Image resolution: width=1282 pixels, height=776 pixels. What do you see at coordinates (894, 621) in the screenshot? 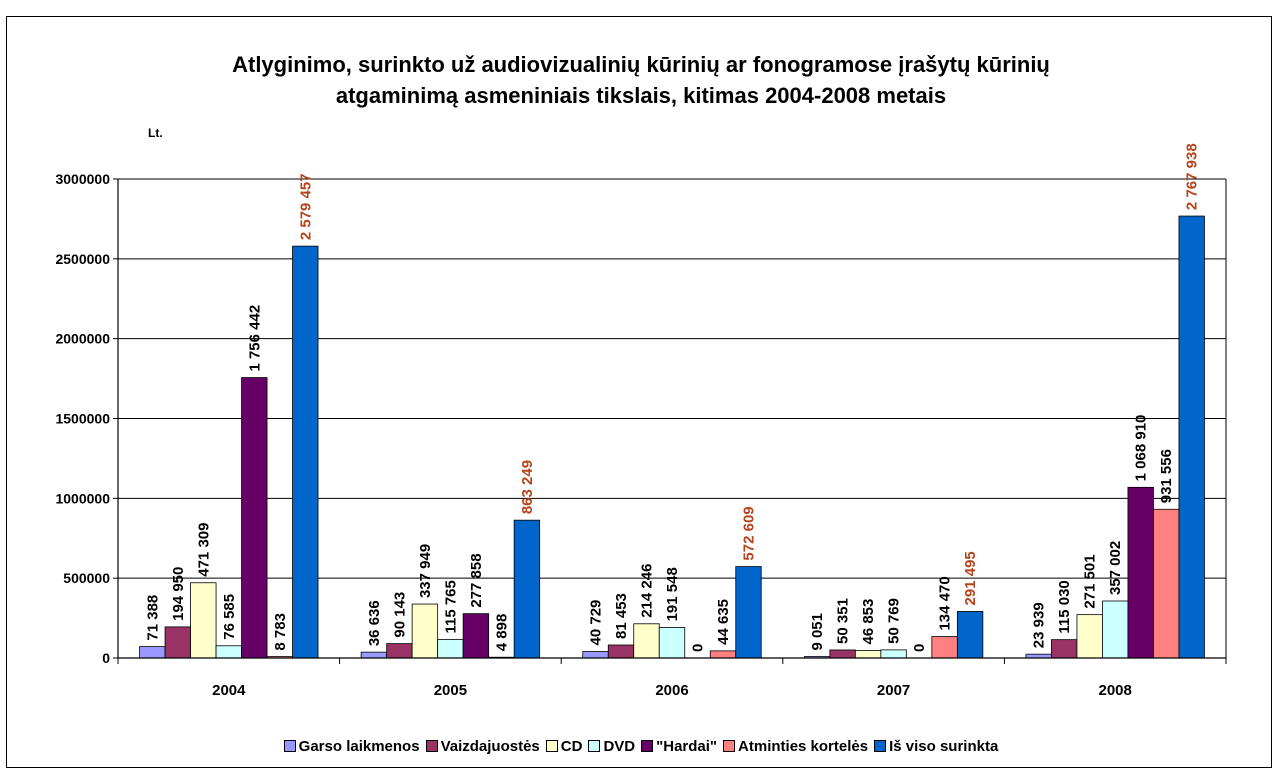
I see `data-label: 50 769` at bounding box center [894, 621].